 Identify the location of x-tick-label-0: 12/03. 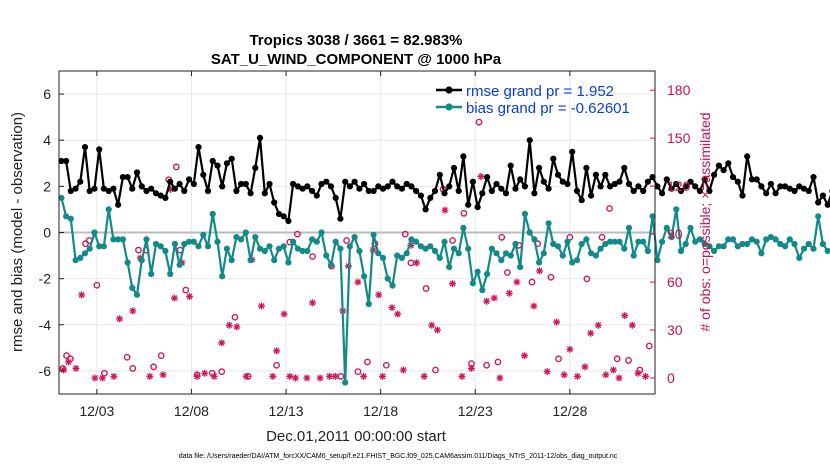
(96, 411).